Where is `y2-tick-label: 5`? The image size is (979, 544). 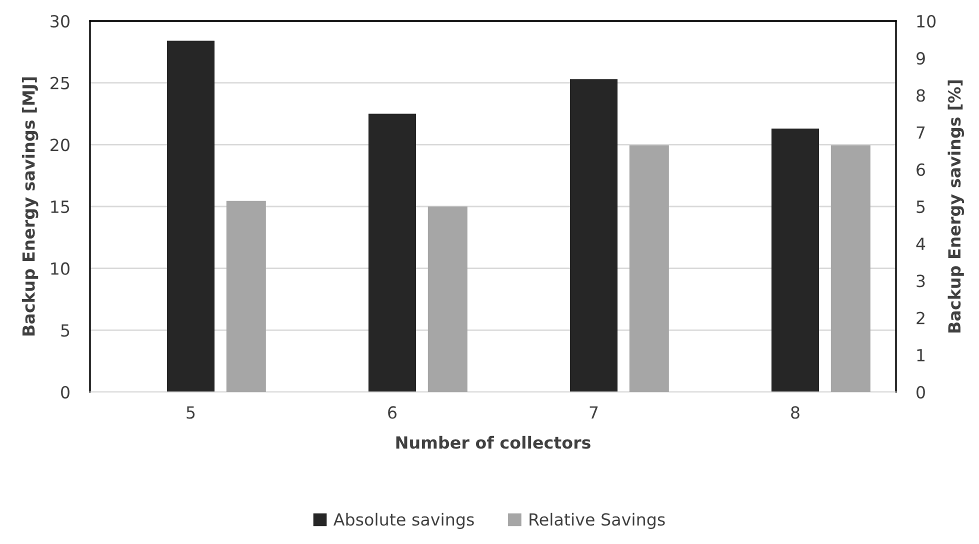 y2-tick-label: 5 is located at coordinates (920, 207).